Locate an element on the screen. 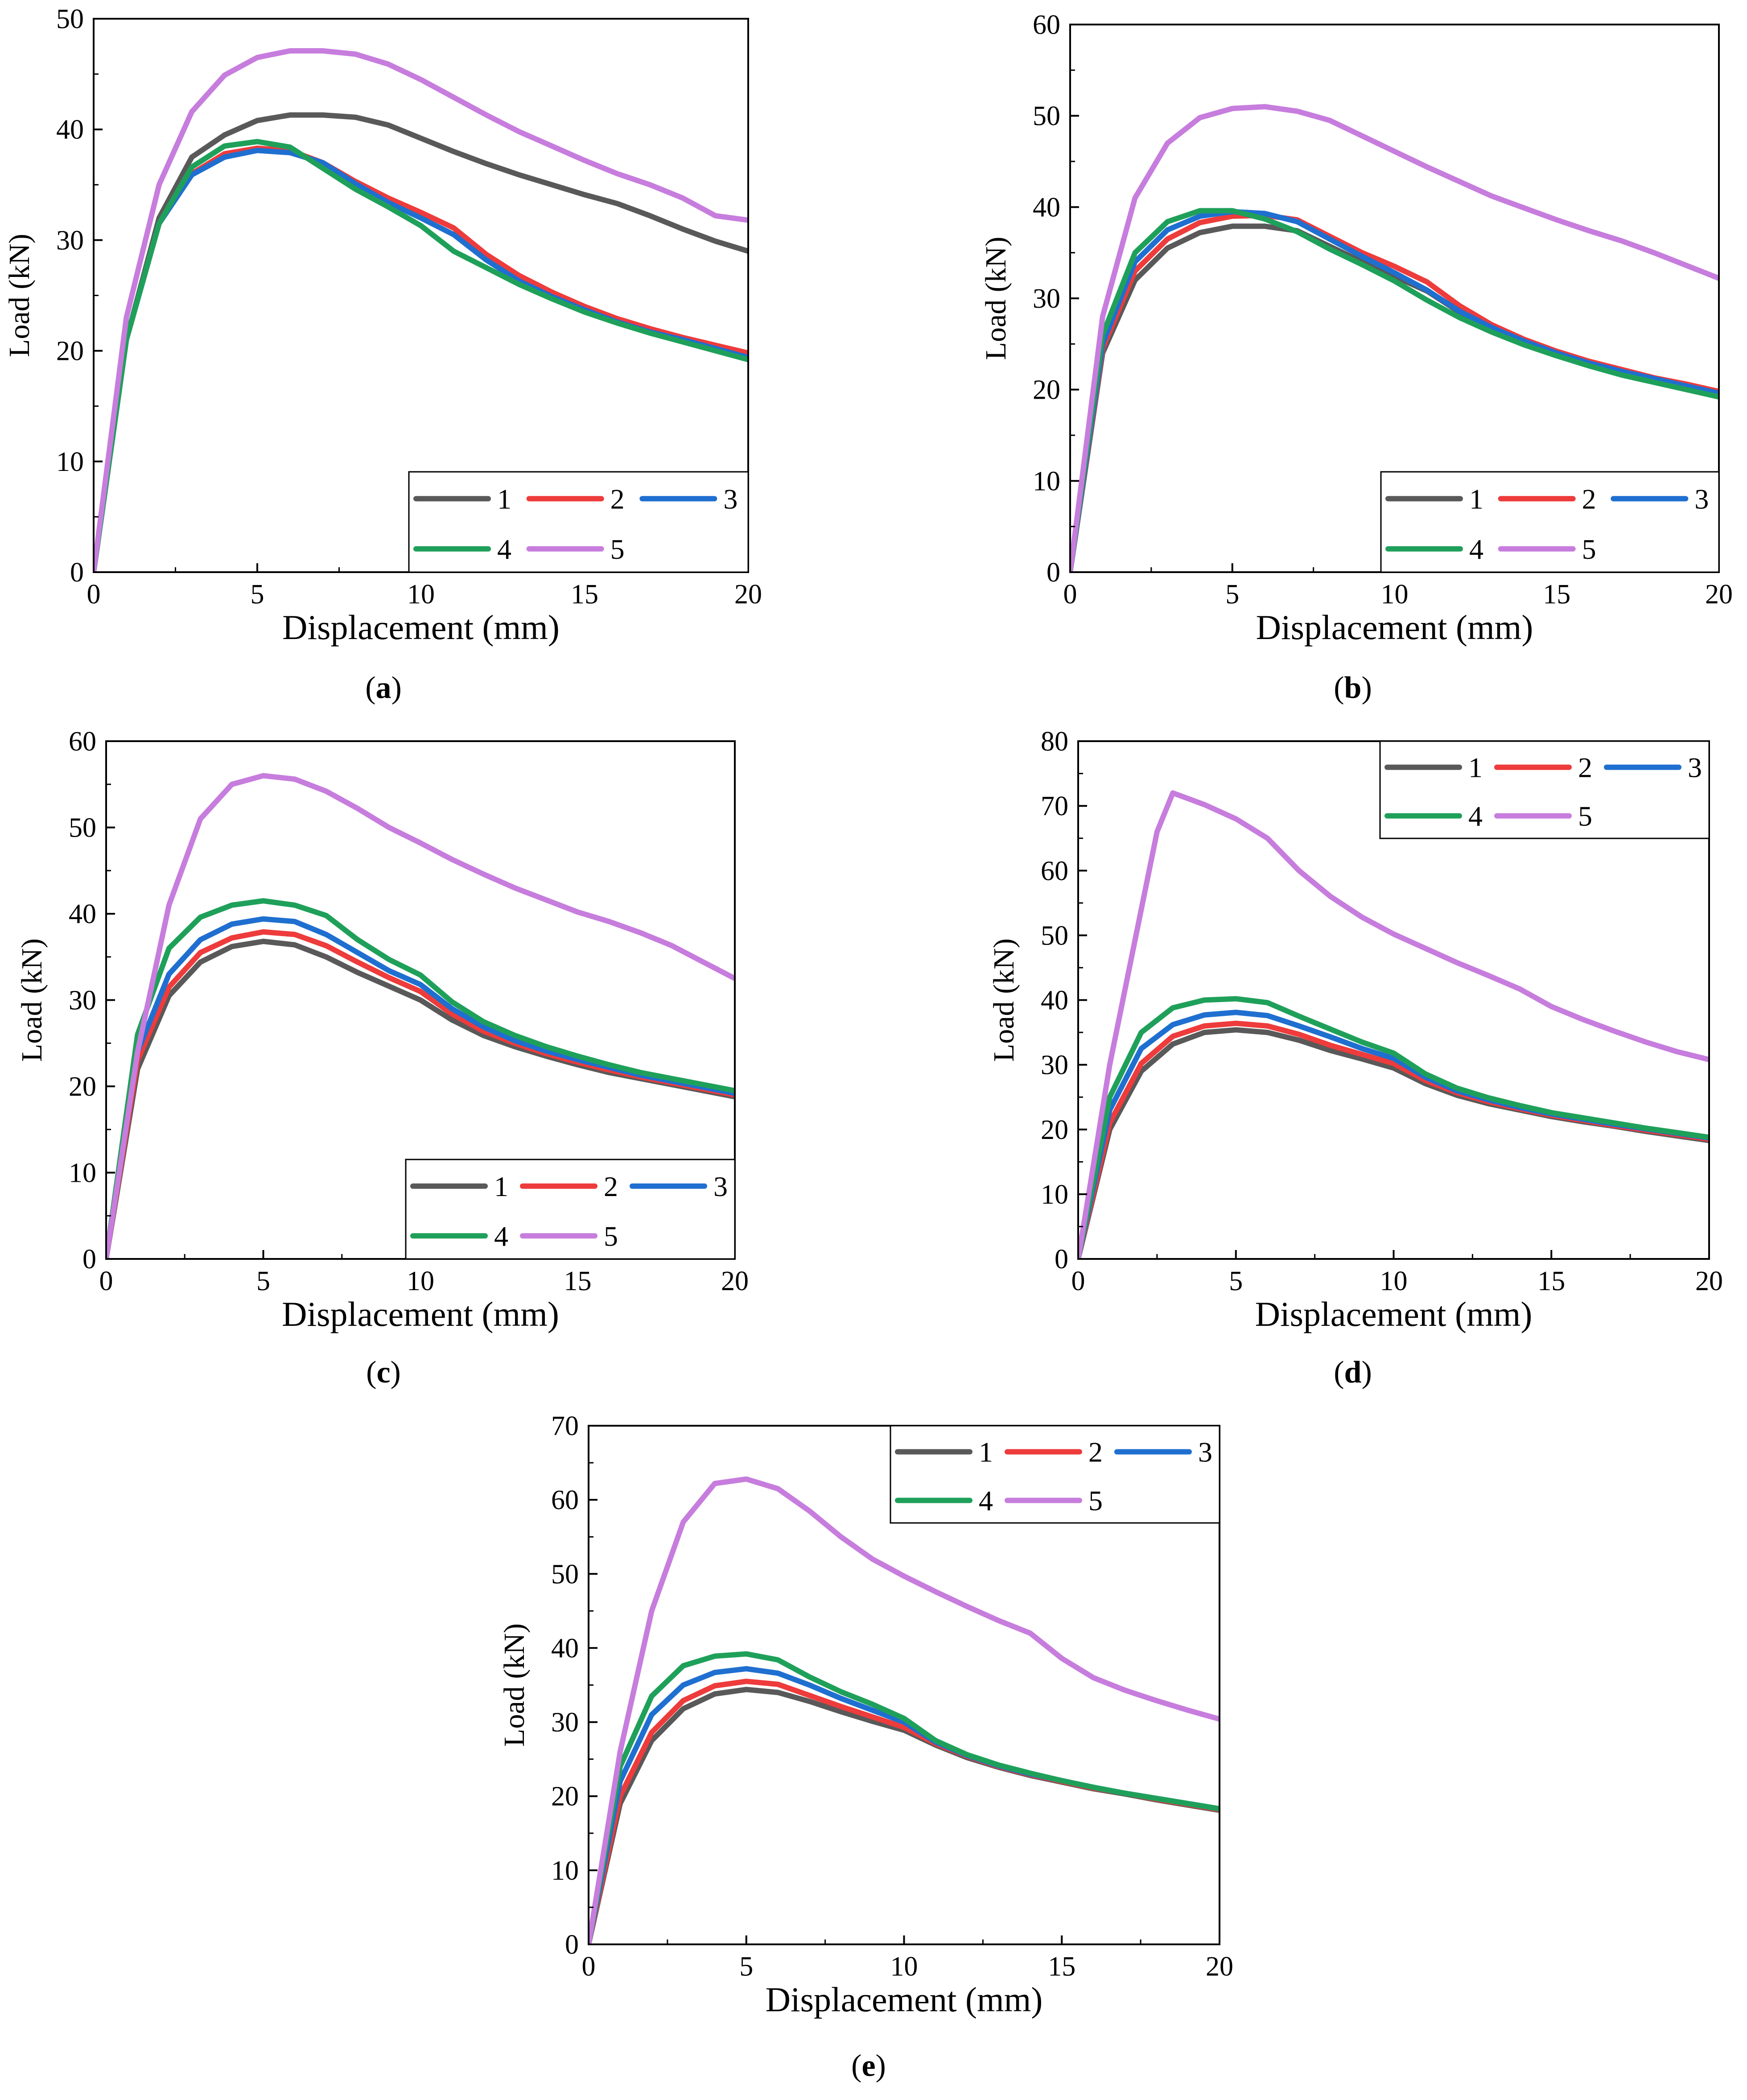 This screenshot has height=2100, width=1747. y-tick-label: 70 is located at coordinates (565, 1426).